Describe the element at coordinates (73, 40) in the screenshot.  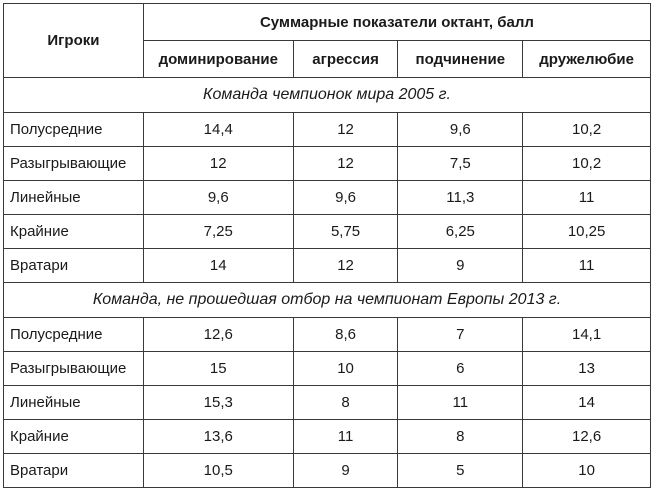
I see `players-header: Игроки` at that location.